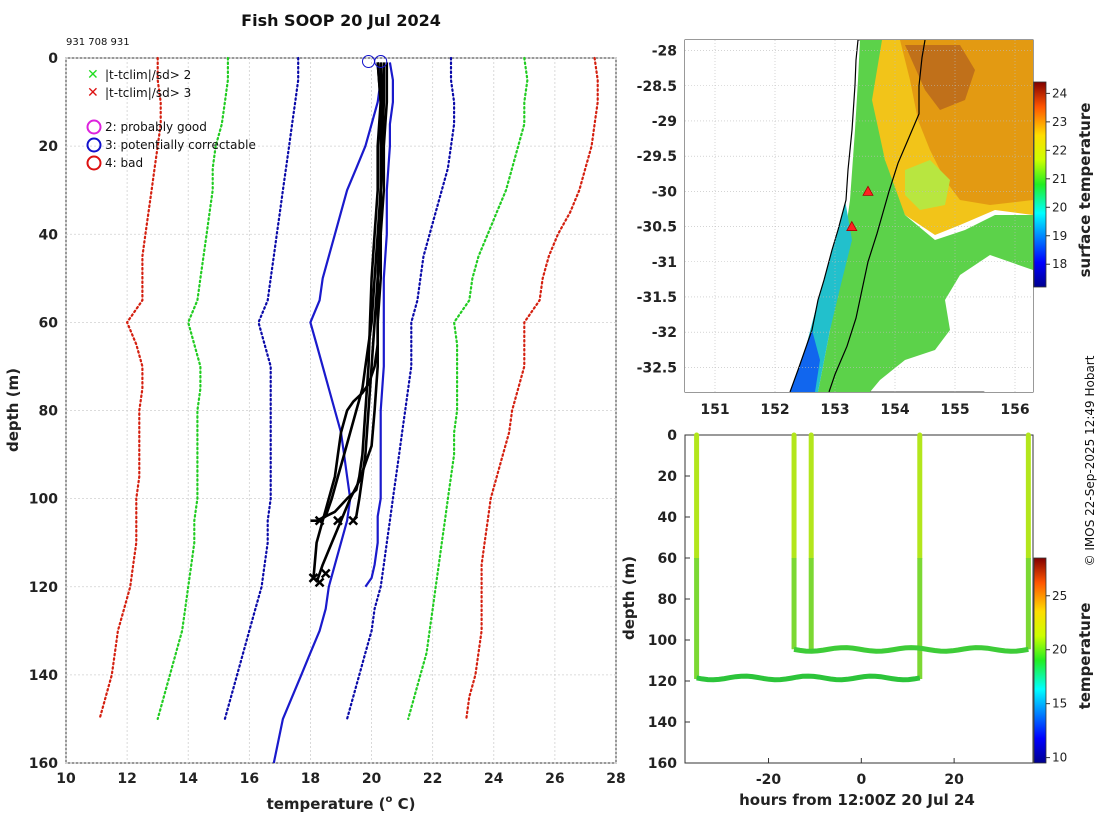  What do you see at coordinates (171, 145) in the screenshot?
I see `legend-item: 3: potentially correctable` at bounding box center [171, 145].